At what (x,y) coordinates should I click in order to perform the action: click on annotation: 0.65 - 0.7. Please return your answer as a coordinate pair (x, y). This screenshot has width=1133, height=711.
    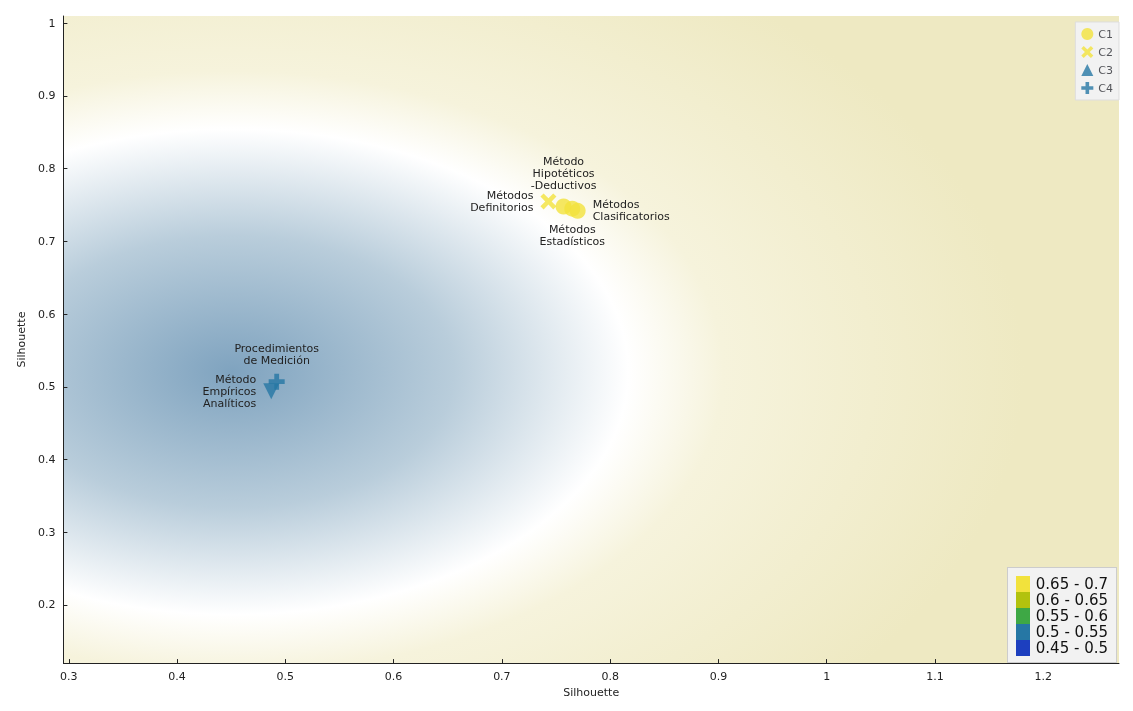
    Looking at the image, I should click on (1071, 584).